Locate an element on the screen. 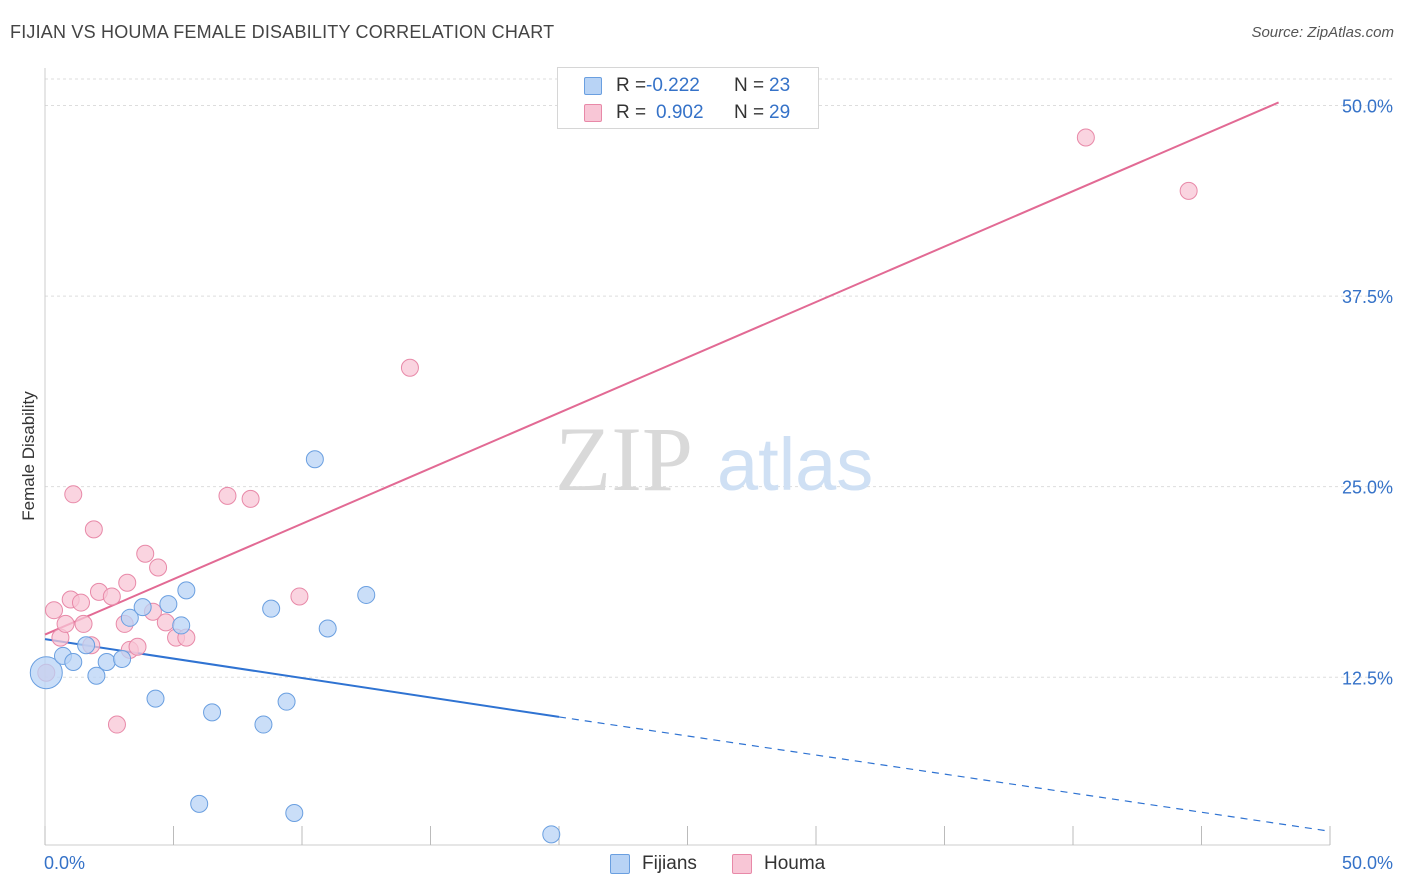 The width and height of the screenshot is (1406, 892). y-axis-label: Female Disability is located at coordinates (28, 456).